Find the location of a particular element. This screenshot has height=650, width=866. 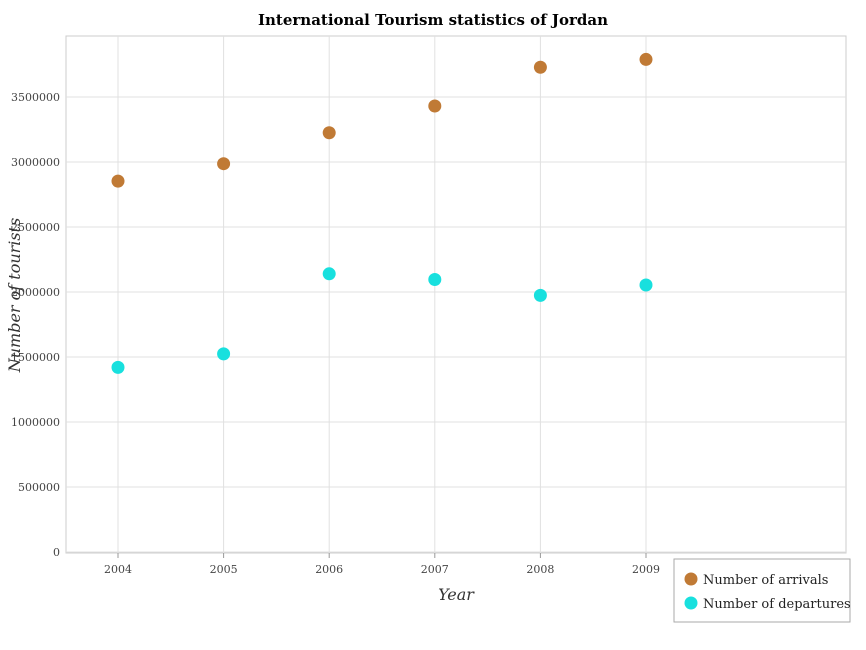

legend-marker-arrivals is located at coordinates (691, 579).